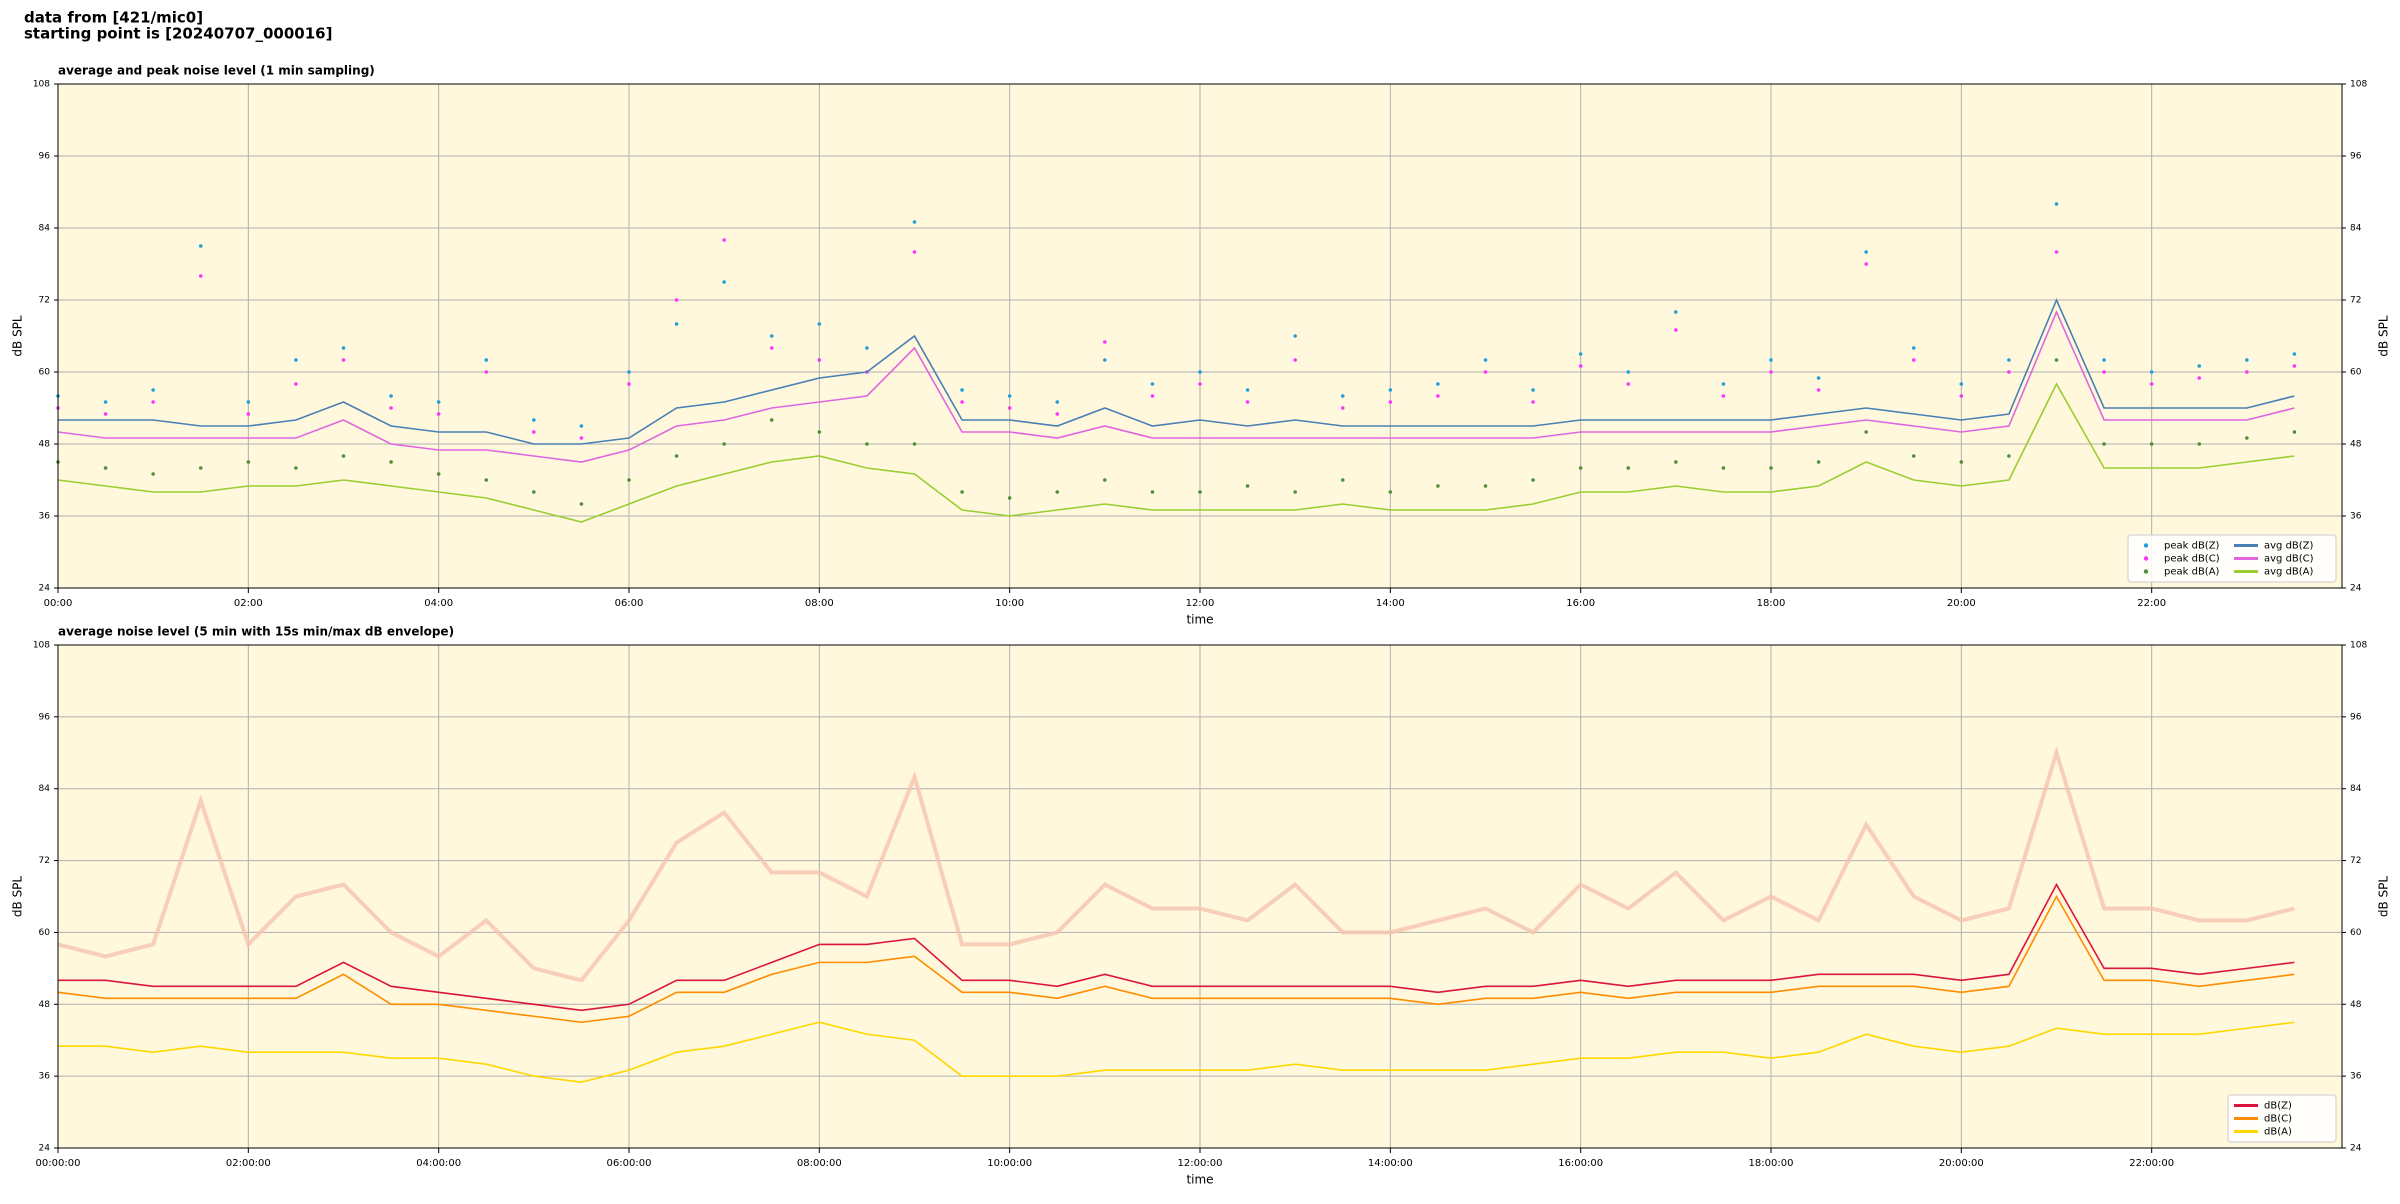 Image resolution: width=2400 pixels, height=1204 pixels. Describe the element at coordinates (2192, 546) in the screenshot. I see `legend-label: peak dB(Z)` at that location.